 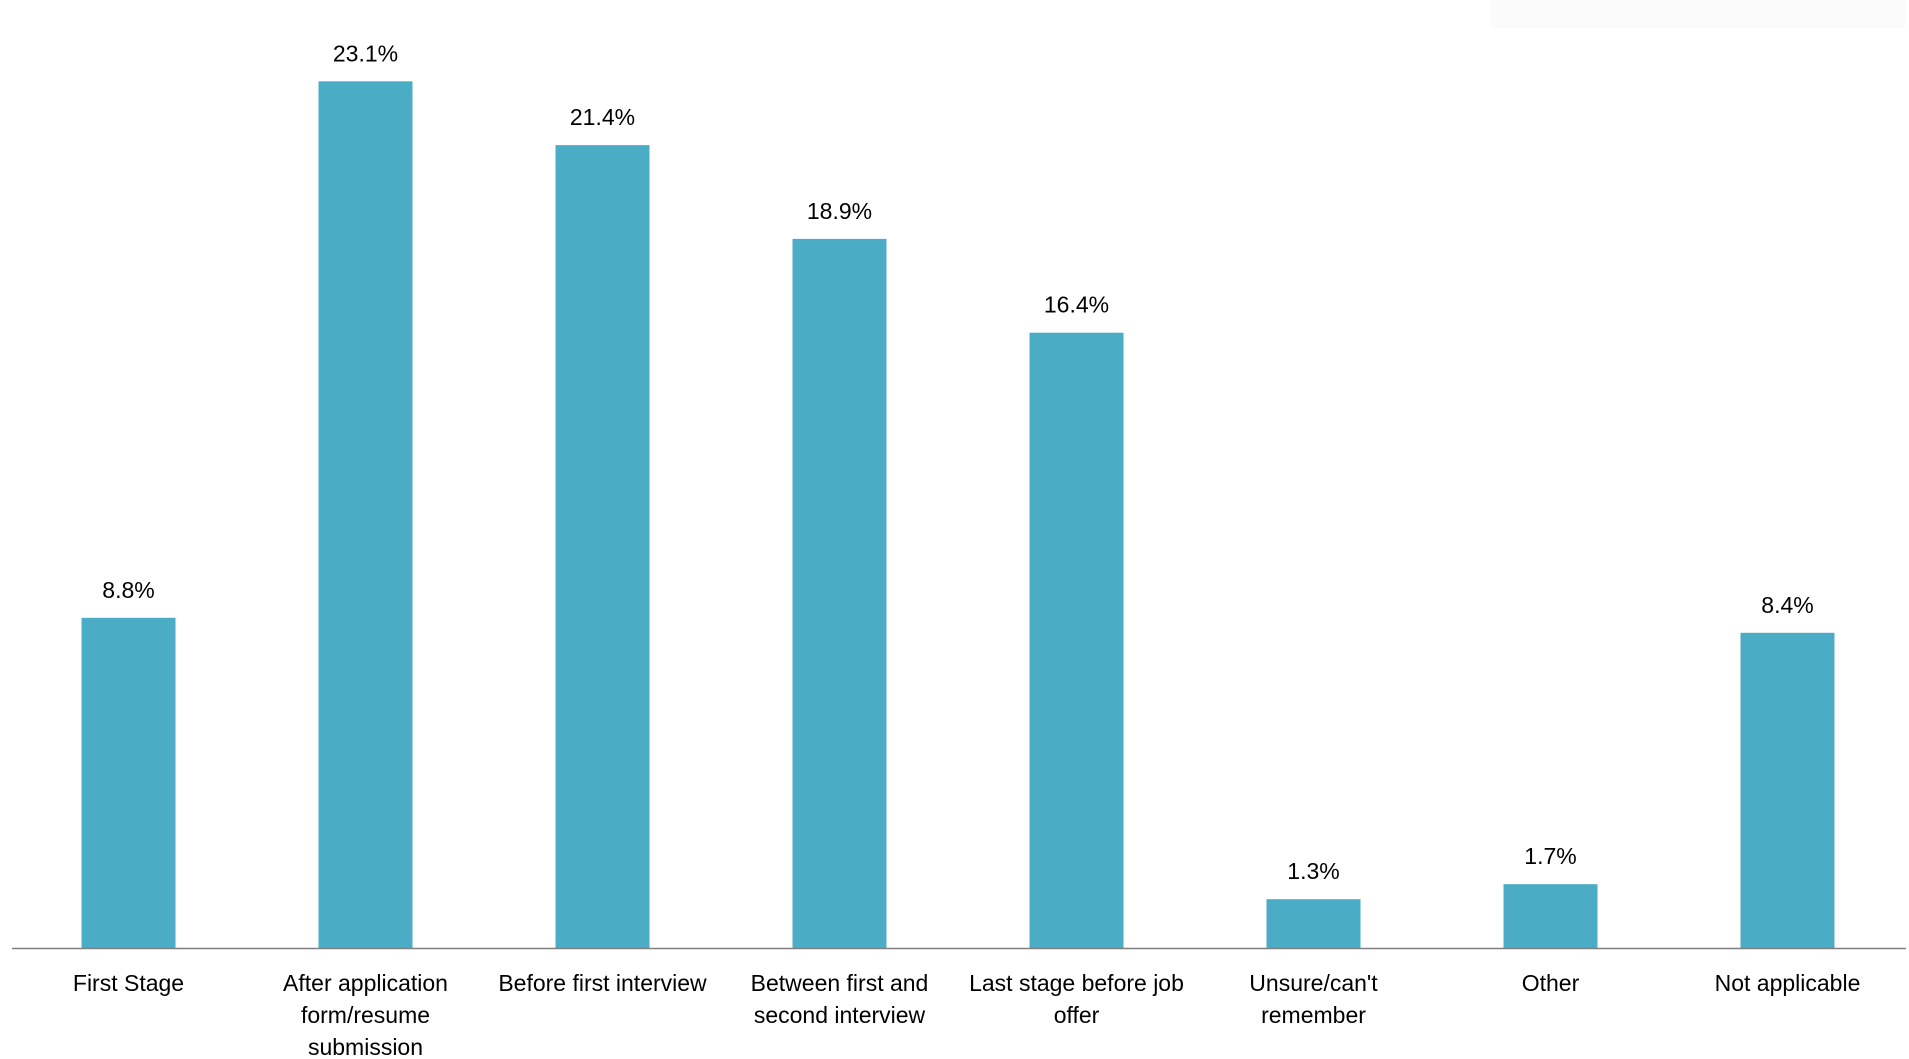 I want to click on category-label-line: remember, so click(x=1313, y=1015).